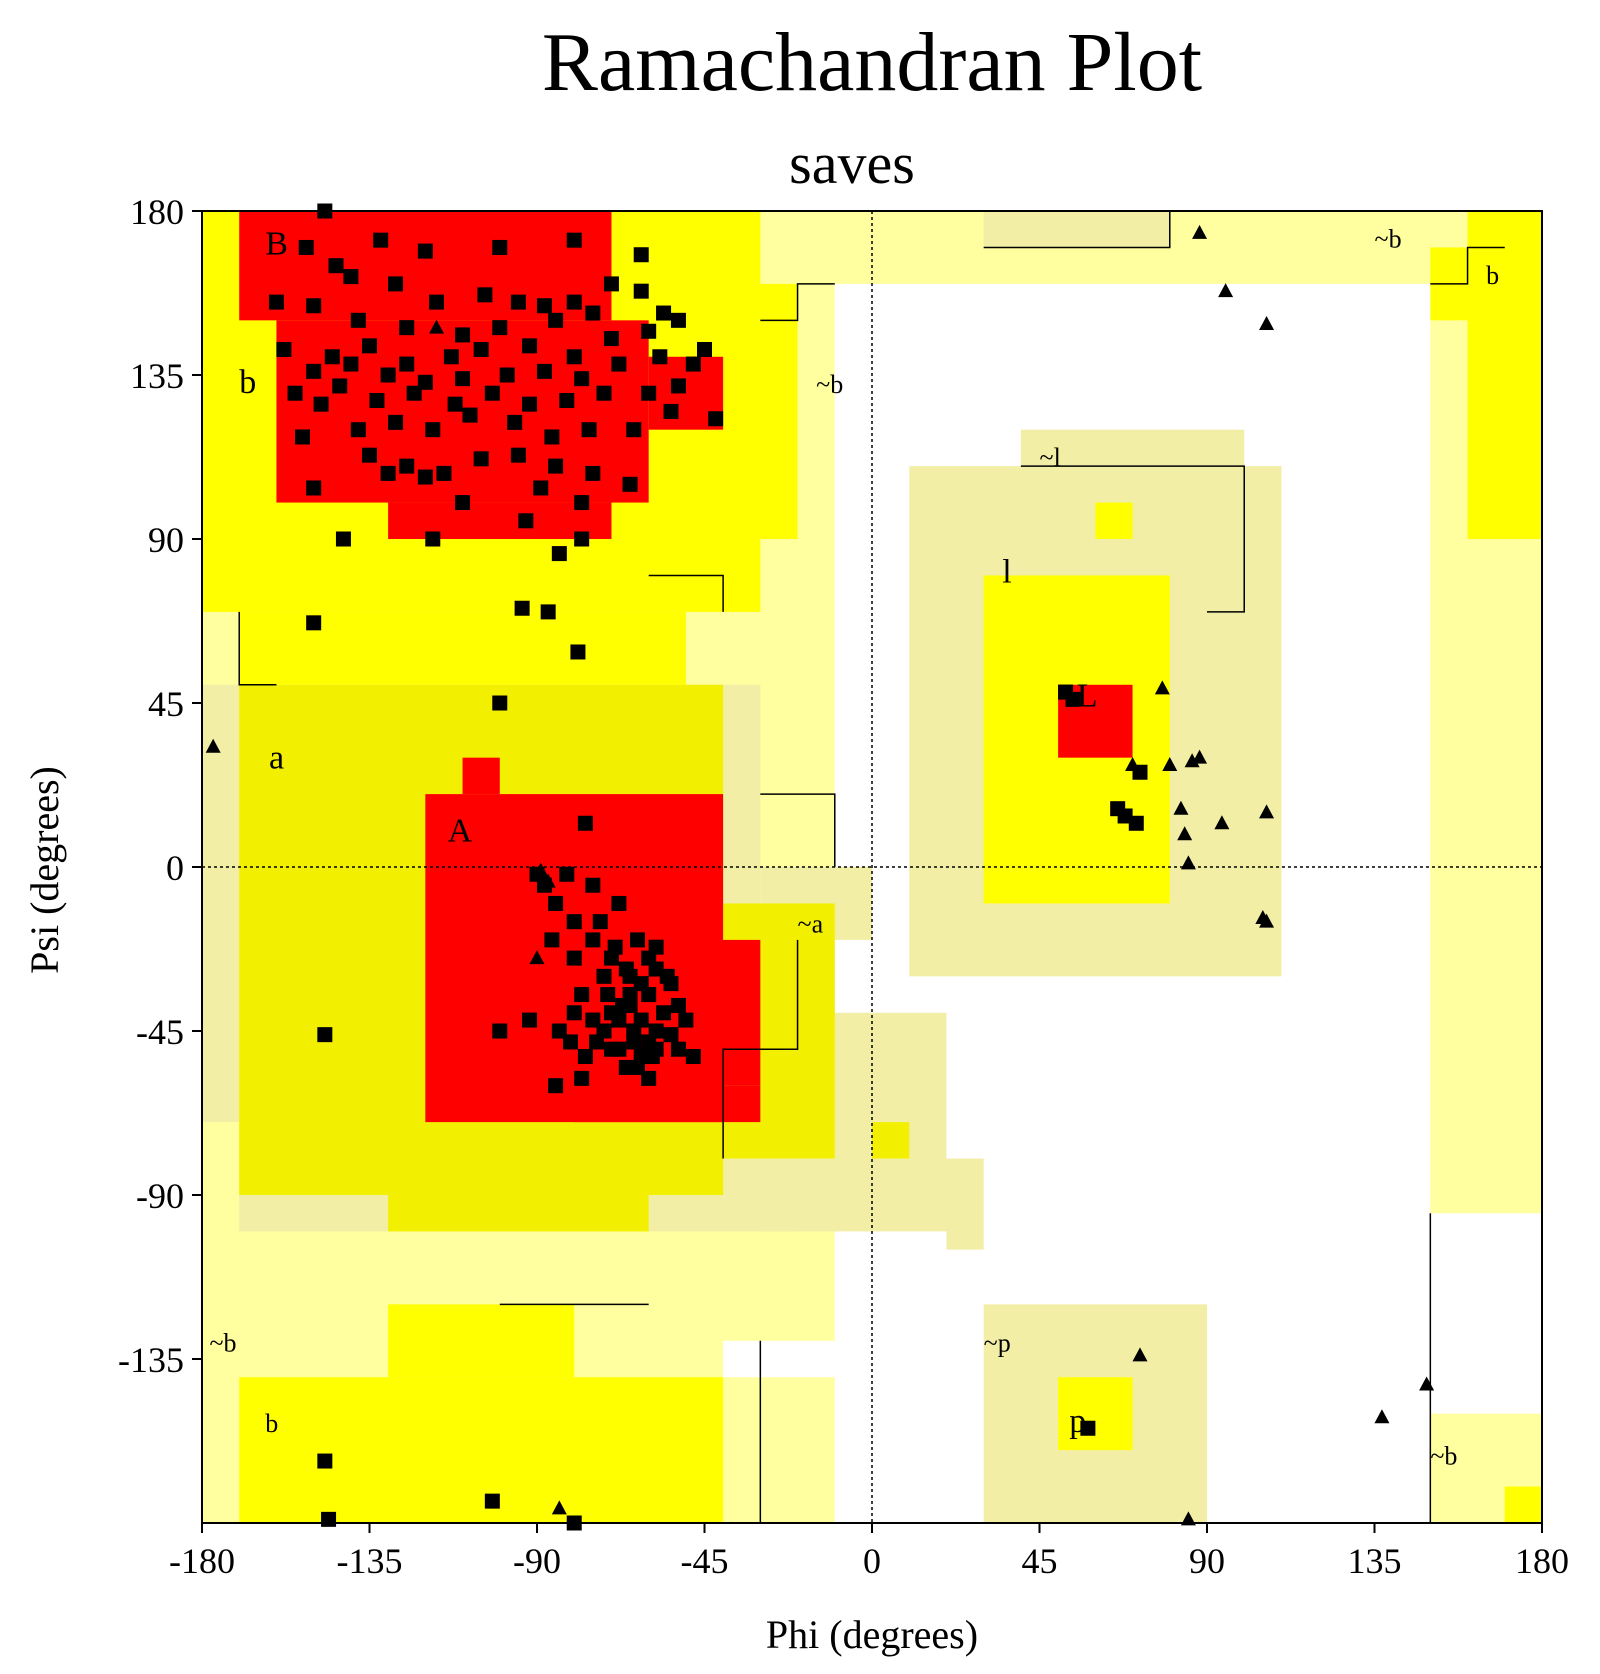  I want to click on region-label-0: B, so click(276, 244).